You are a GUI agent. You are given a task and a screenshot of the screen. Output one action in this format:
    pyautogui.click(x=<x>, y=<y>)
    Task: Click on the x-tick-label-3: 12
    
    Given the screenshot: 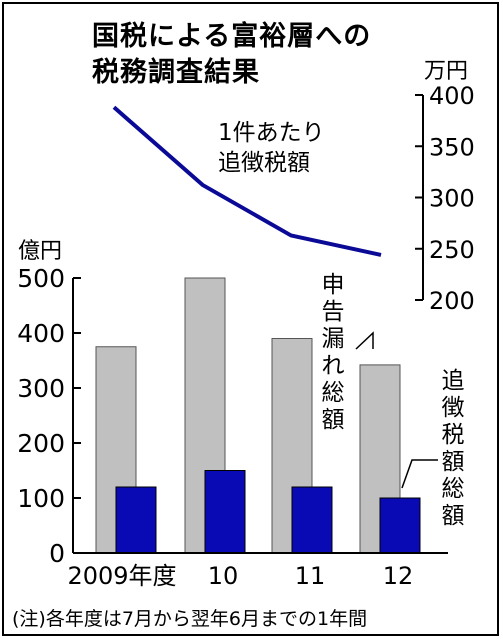 What is the action you would take?
    pyautogui.click(x=398, y=576)
    